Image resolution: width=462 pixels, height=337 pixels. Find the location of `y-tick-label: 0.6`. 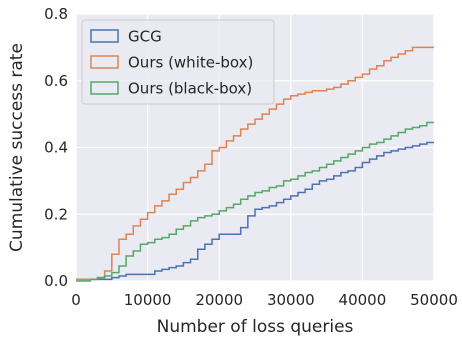

y-tick-label: 0.6 is located at coordinates (56, 81).